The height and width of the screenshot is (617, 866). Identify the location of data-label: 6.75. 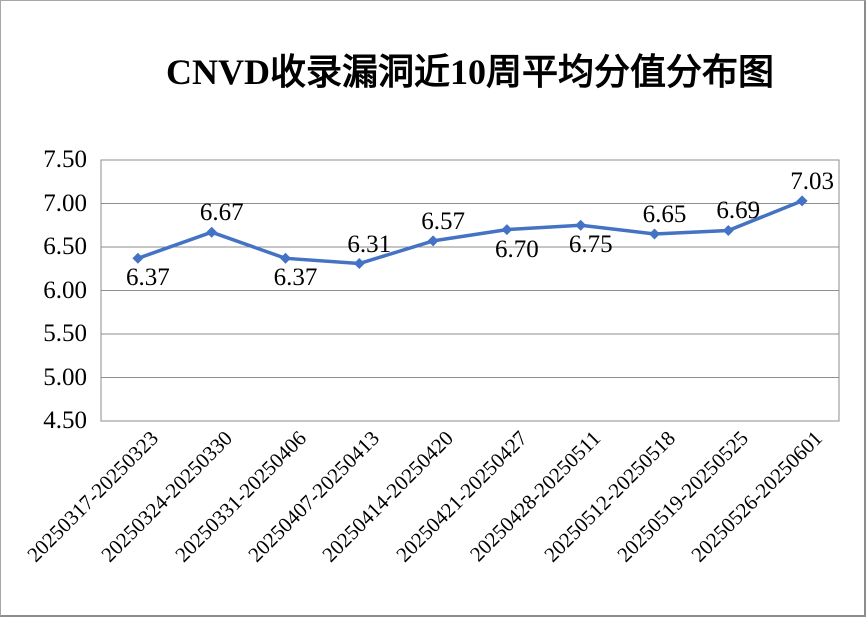
(590, 245).